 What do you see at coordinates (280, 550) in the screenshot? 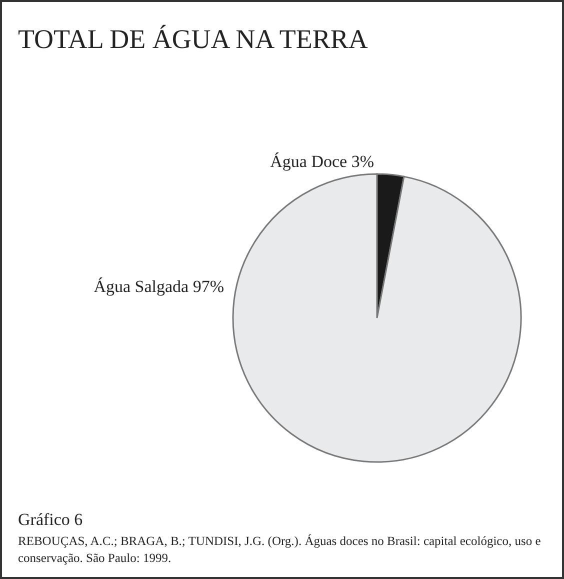
I see `text: REBOUÇAS, A.C.; BRAGA, B.; TUNDISI, J.G. (Org.). Águas doces no Brasil: capital ecológico, uso e conservação. São Paulo: 1999.` at bounding box center [280, 550].